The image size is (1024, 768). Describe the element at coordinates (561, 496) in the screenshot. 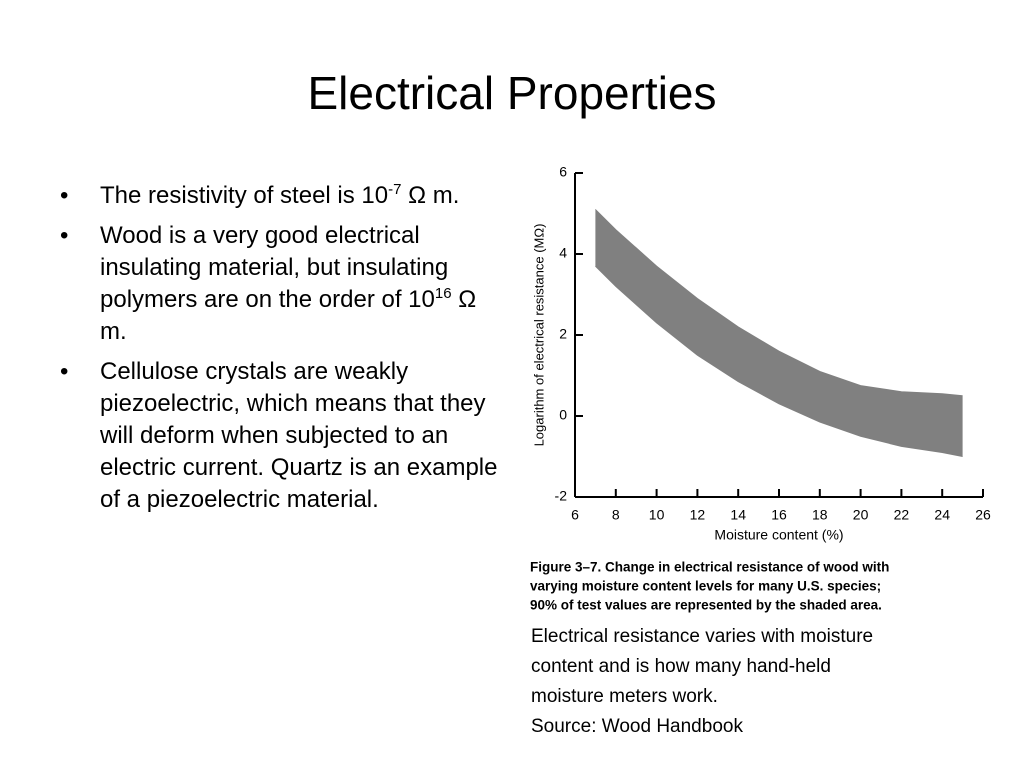

I see `y-tick-label: -2` at that location.